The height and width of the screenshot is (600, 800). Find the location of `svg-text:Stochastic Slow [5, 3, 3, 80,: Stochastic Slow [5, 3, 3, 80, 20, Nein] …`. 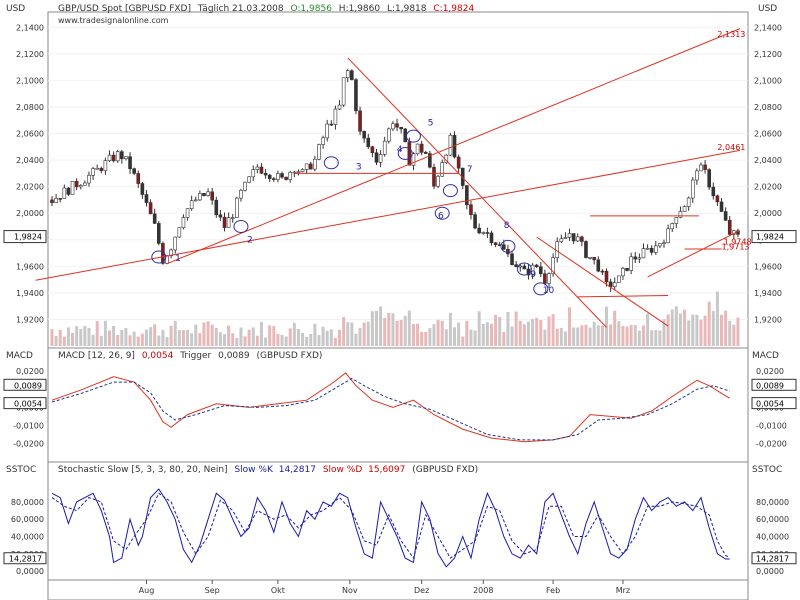

svg-text:Stochastic Slow [5, 3, 3, 80,: Stochastic Slow [5, 3, 3, 80, 20, Nein] … is located at coordinates (268, 470).